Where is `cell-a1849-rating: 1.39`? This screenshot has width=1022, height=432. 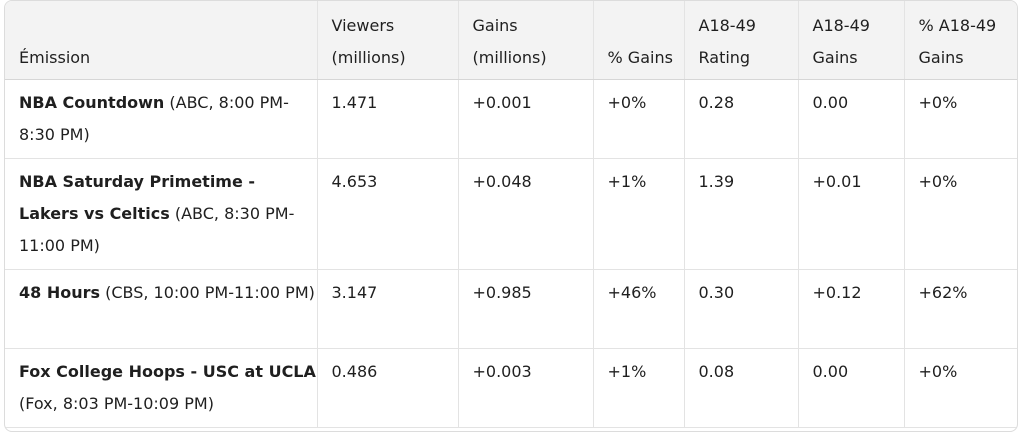 cell-a1849-rating: 1.39 is located at coordinates (741, 214).